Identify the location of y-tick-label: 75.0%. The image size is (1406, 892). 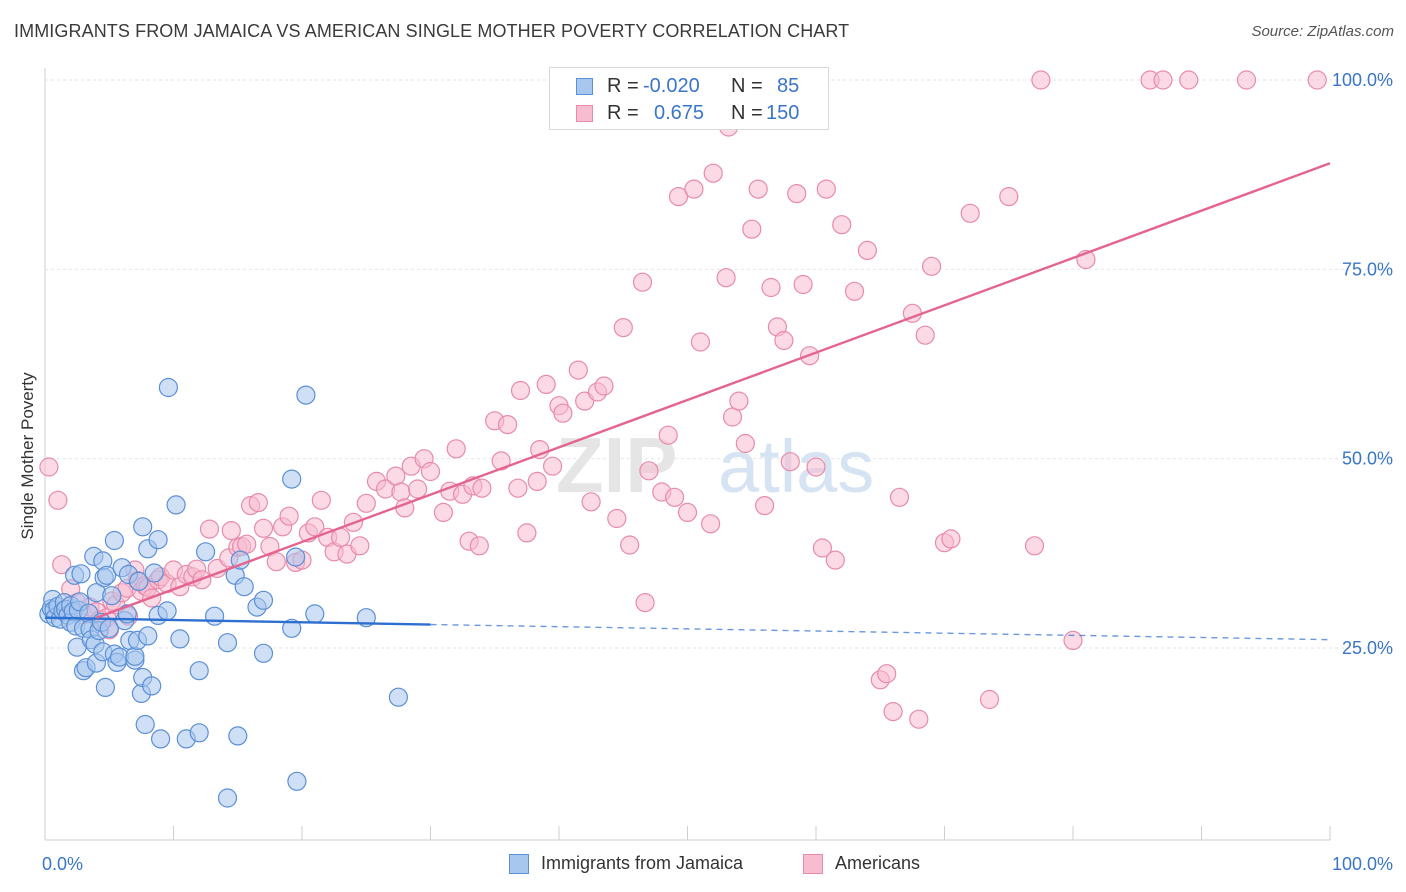
(1367, 269).